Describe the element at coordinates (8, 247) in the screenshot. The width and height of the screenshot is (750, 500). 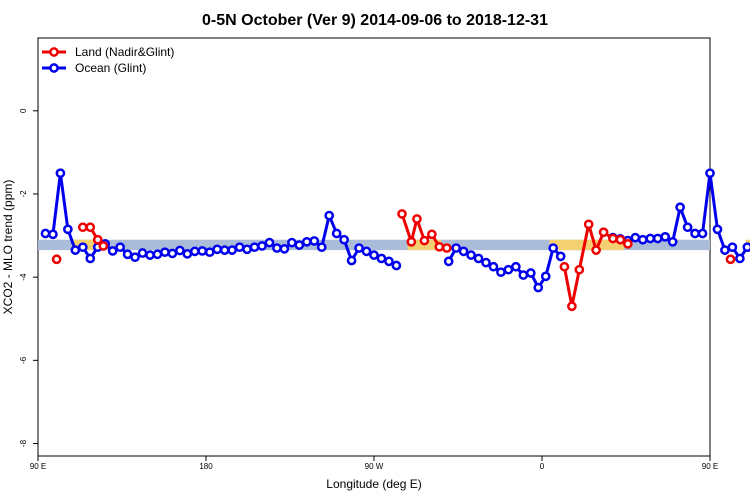
I see `y-axis-label: XCO2 - MLO trend (ppm)` at that location.